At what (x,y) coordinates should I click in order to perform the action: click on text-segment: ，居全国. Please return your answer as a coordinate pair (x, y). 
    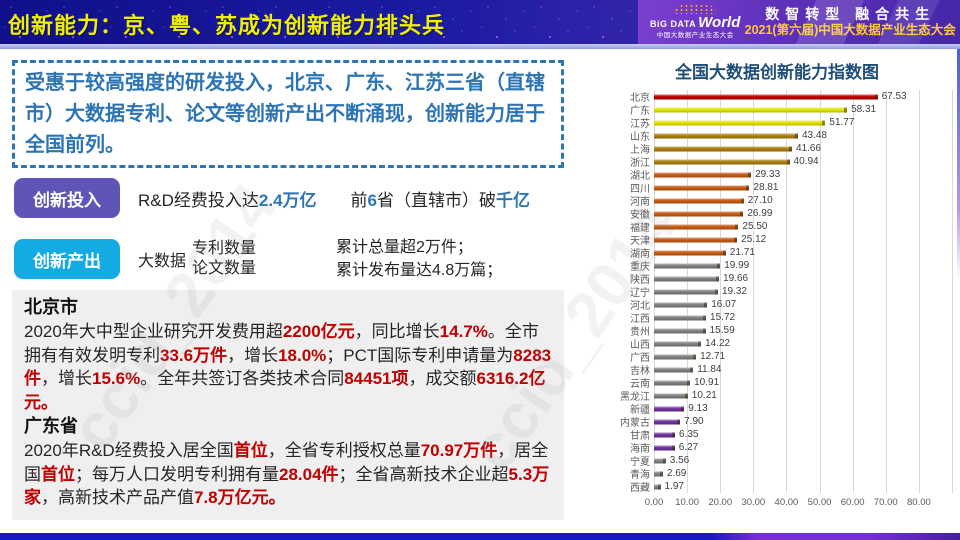
    Looking at the image, I should click on (286, 462).